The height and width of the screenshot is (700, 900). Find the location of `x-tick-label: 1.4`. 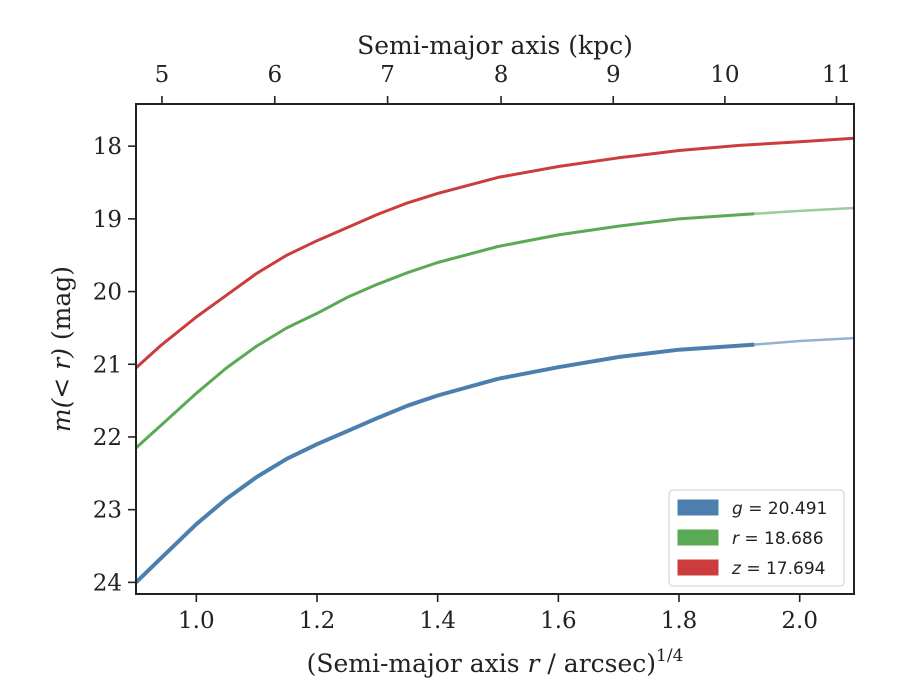

x-tick-label: 1.4 is located at coordinates (437, 621).